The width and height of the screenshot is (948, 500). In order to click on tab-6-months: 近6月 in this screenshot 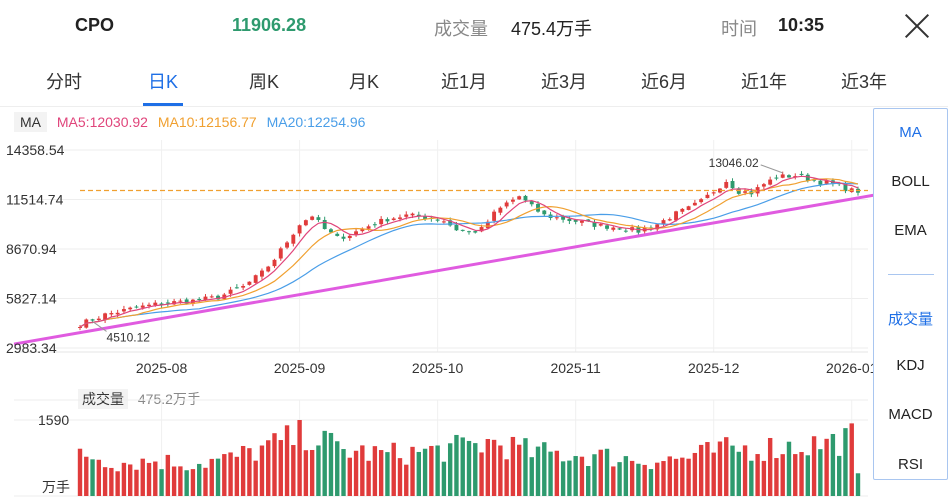, I will do `click(664, 82)`.